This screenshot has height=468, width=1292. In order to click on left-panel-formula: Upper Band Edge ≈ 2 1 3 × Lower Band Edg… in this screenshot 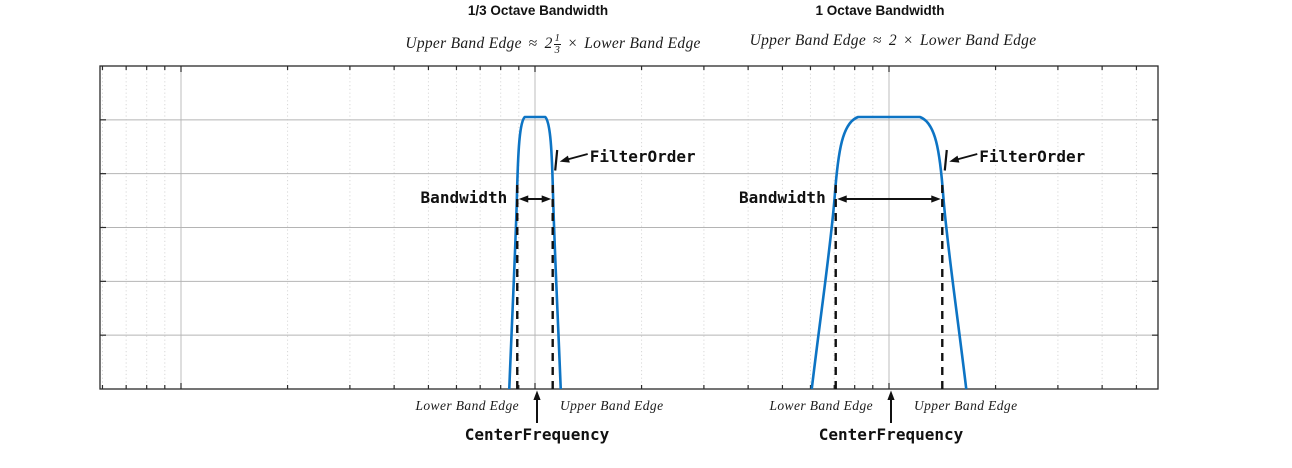, I will do `click(553, 48)`.